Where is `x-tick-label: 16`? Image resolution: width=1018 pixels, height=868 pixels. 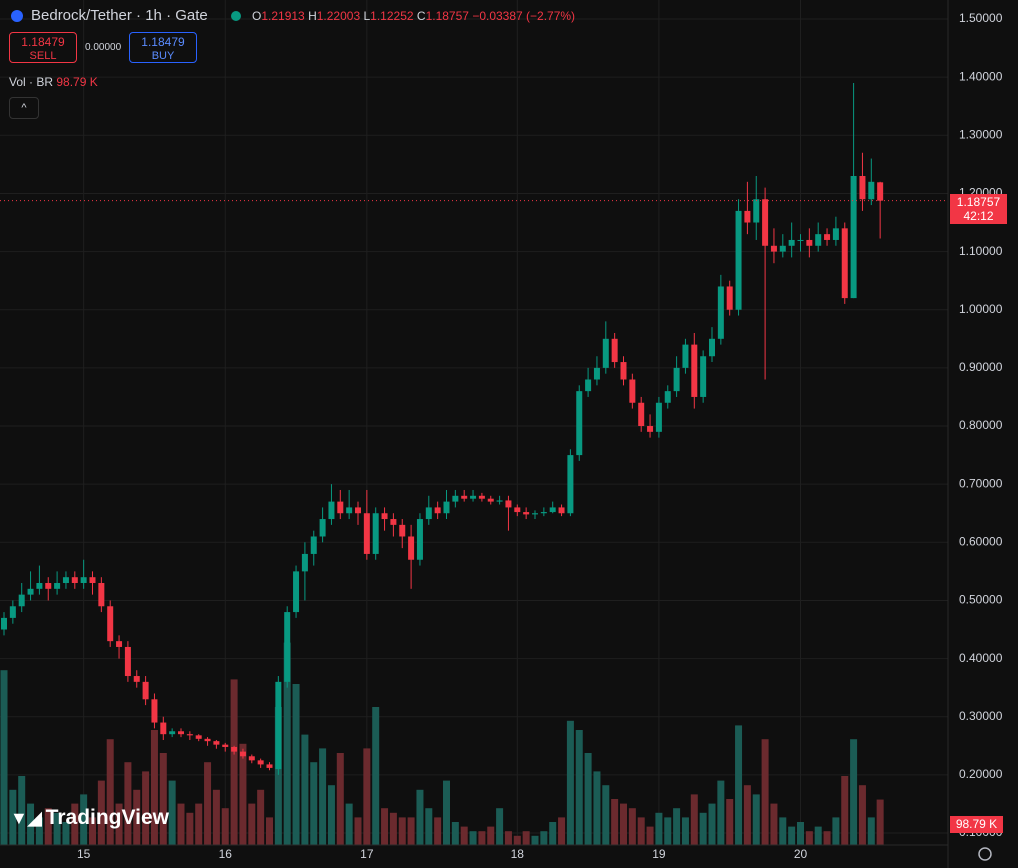 x-tick-label: 16 is located at coordinates (226, 854).